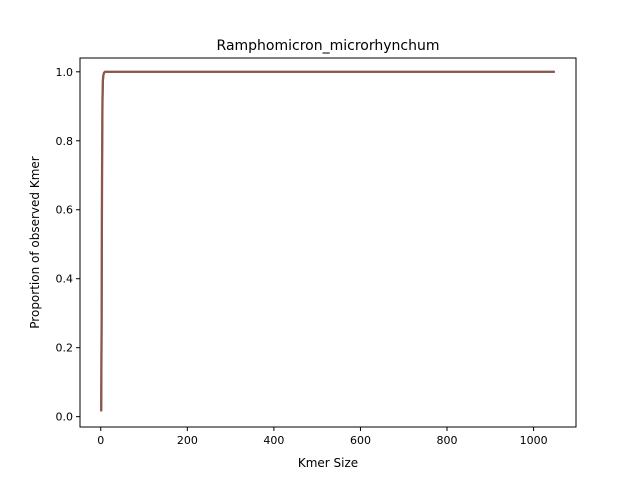  I want to click on chart-title: Ramphomicron_microrhynchum, so click(328, 46).